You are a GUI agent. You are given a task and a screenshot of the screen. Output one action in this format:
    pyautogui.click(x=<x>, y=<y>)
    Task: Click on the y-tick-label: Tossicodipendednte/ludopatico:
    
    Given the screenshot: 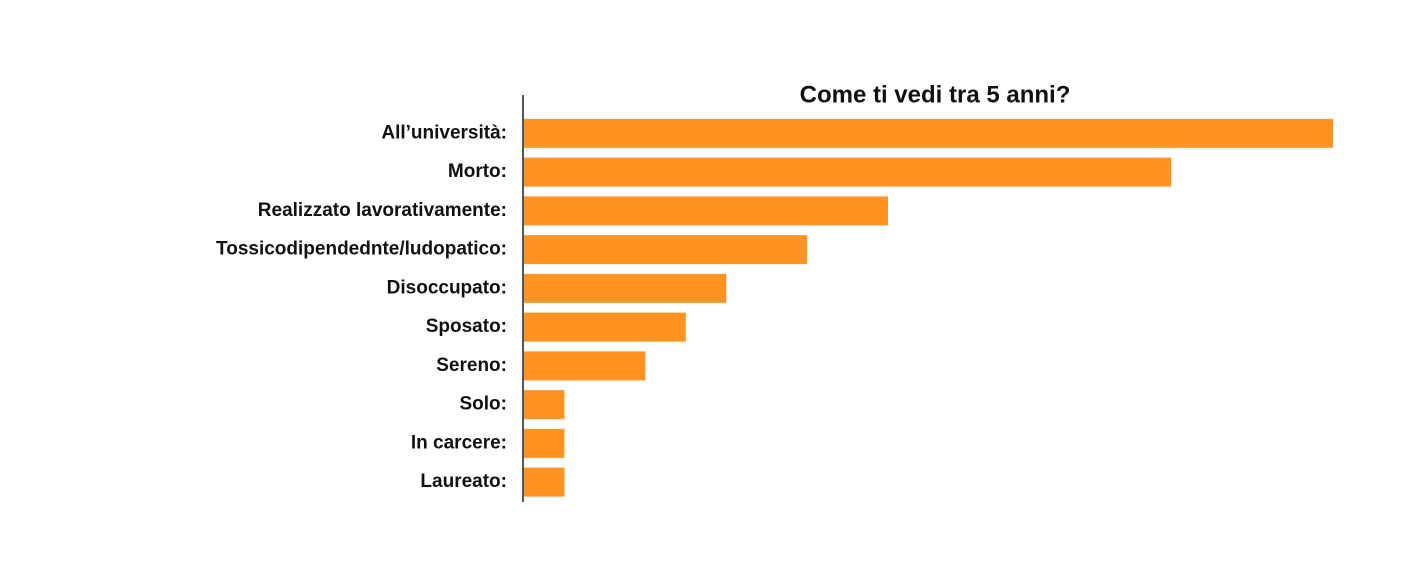 What is the action you would take?
    pyautogui.click(x=361, y=249)
    